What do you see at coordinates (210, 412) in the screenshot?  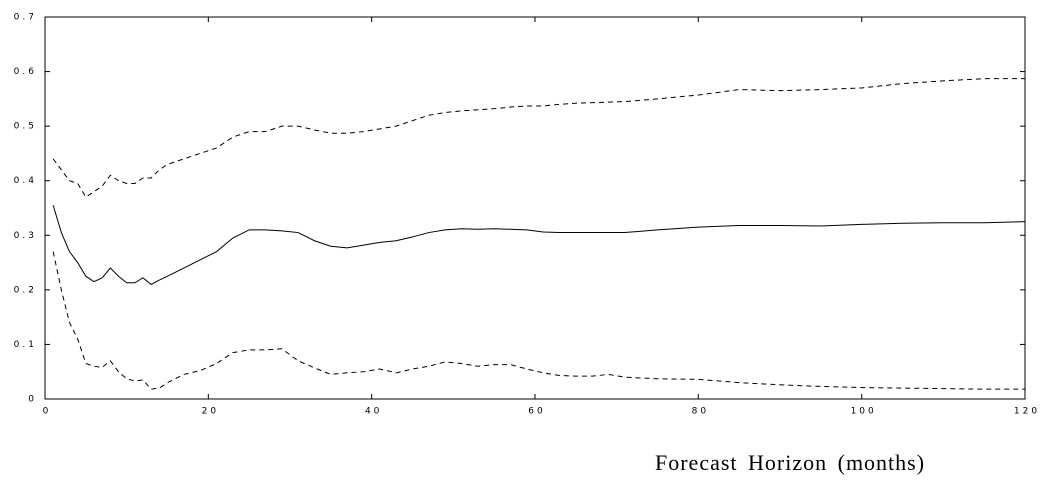 I see `x-tick-label: 20` at bounding box center [210, 412].